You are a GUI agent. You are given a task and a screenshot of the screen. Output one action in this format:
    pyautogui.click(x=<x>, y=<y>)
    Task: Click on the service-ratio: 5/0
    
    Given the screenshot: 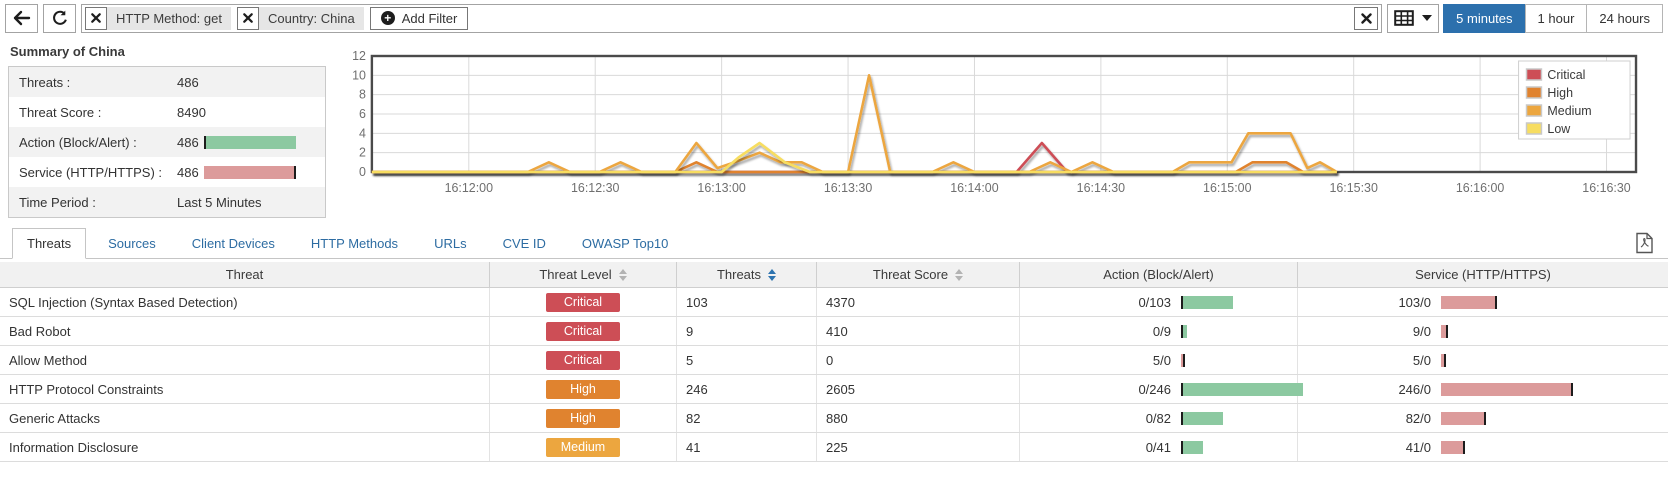 What is the action you would take?
    pyautogui.click(x=1421, y=360)
    